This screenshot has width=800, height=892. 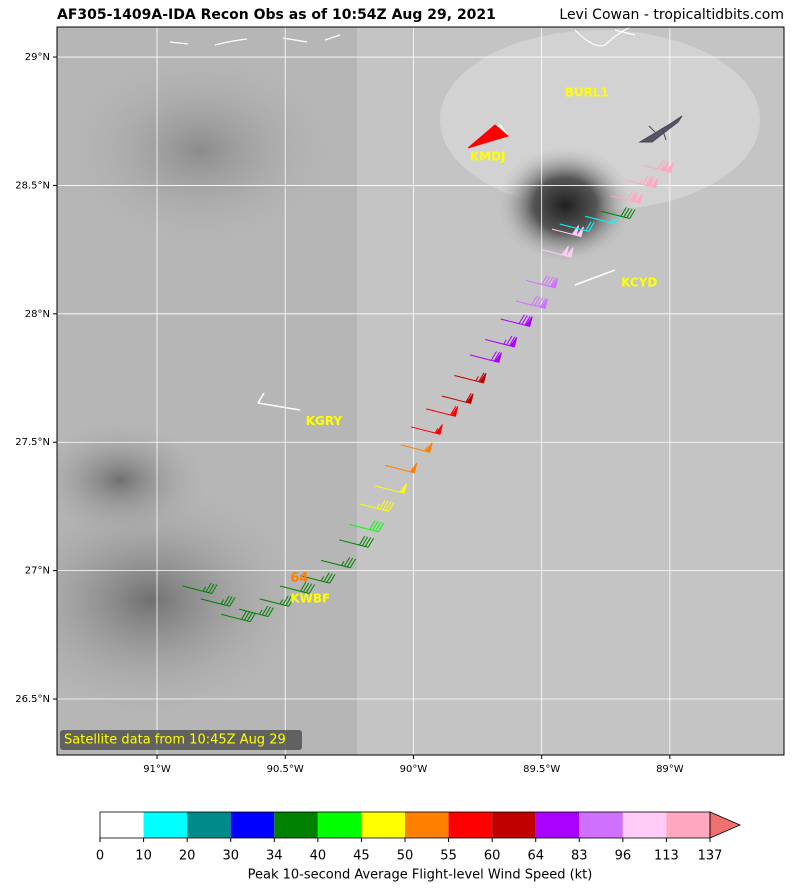 What do you see at coordinates (157, 769) in the screenshot?
I see `x-tick-label: 91°W` at bounding box center [157, 769].